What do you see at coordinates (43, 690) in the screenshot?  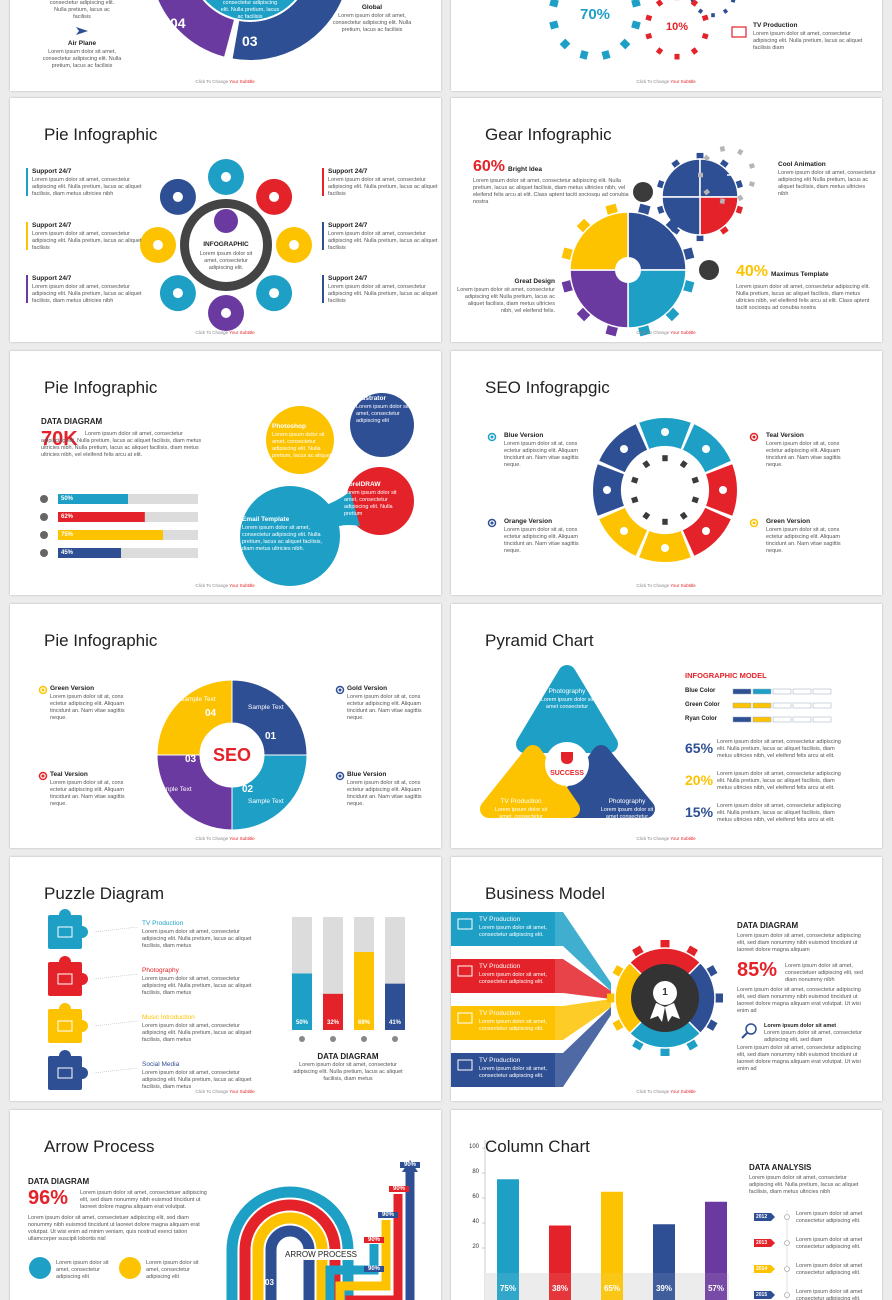 I see `bullet` at bounding box center [43, 690].